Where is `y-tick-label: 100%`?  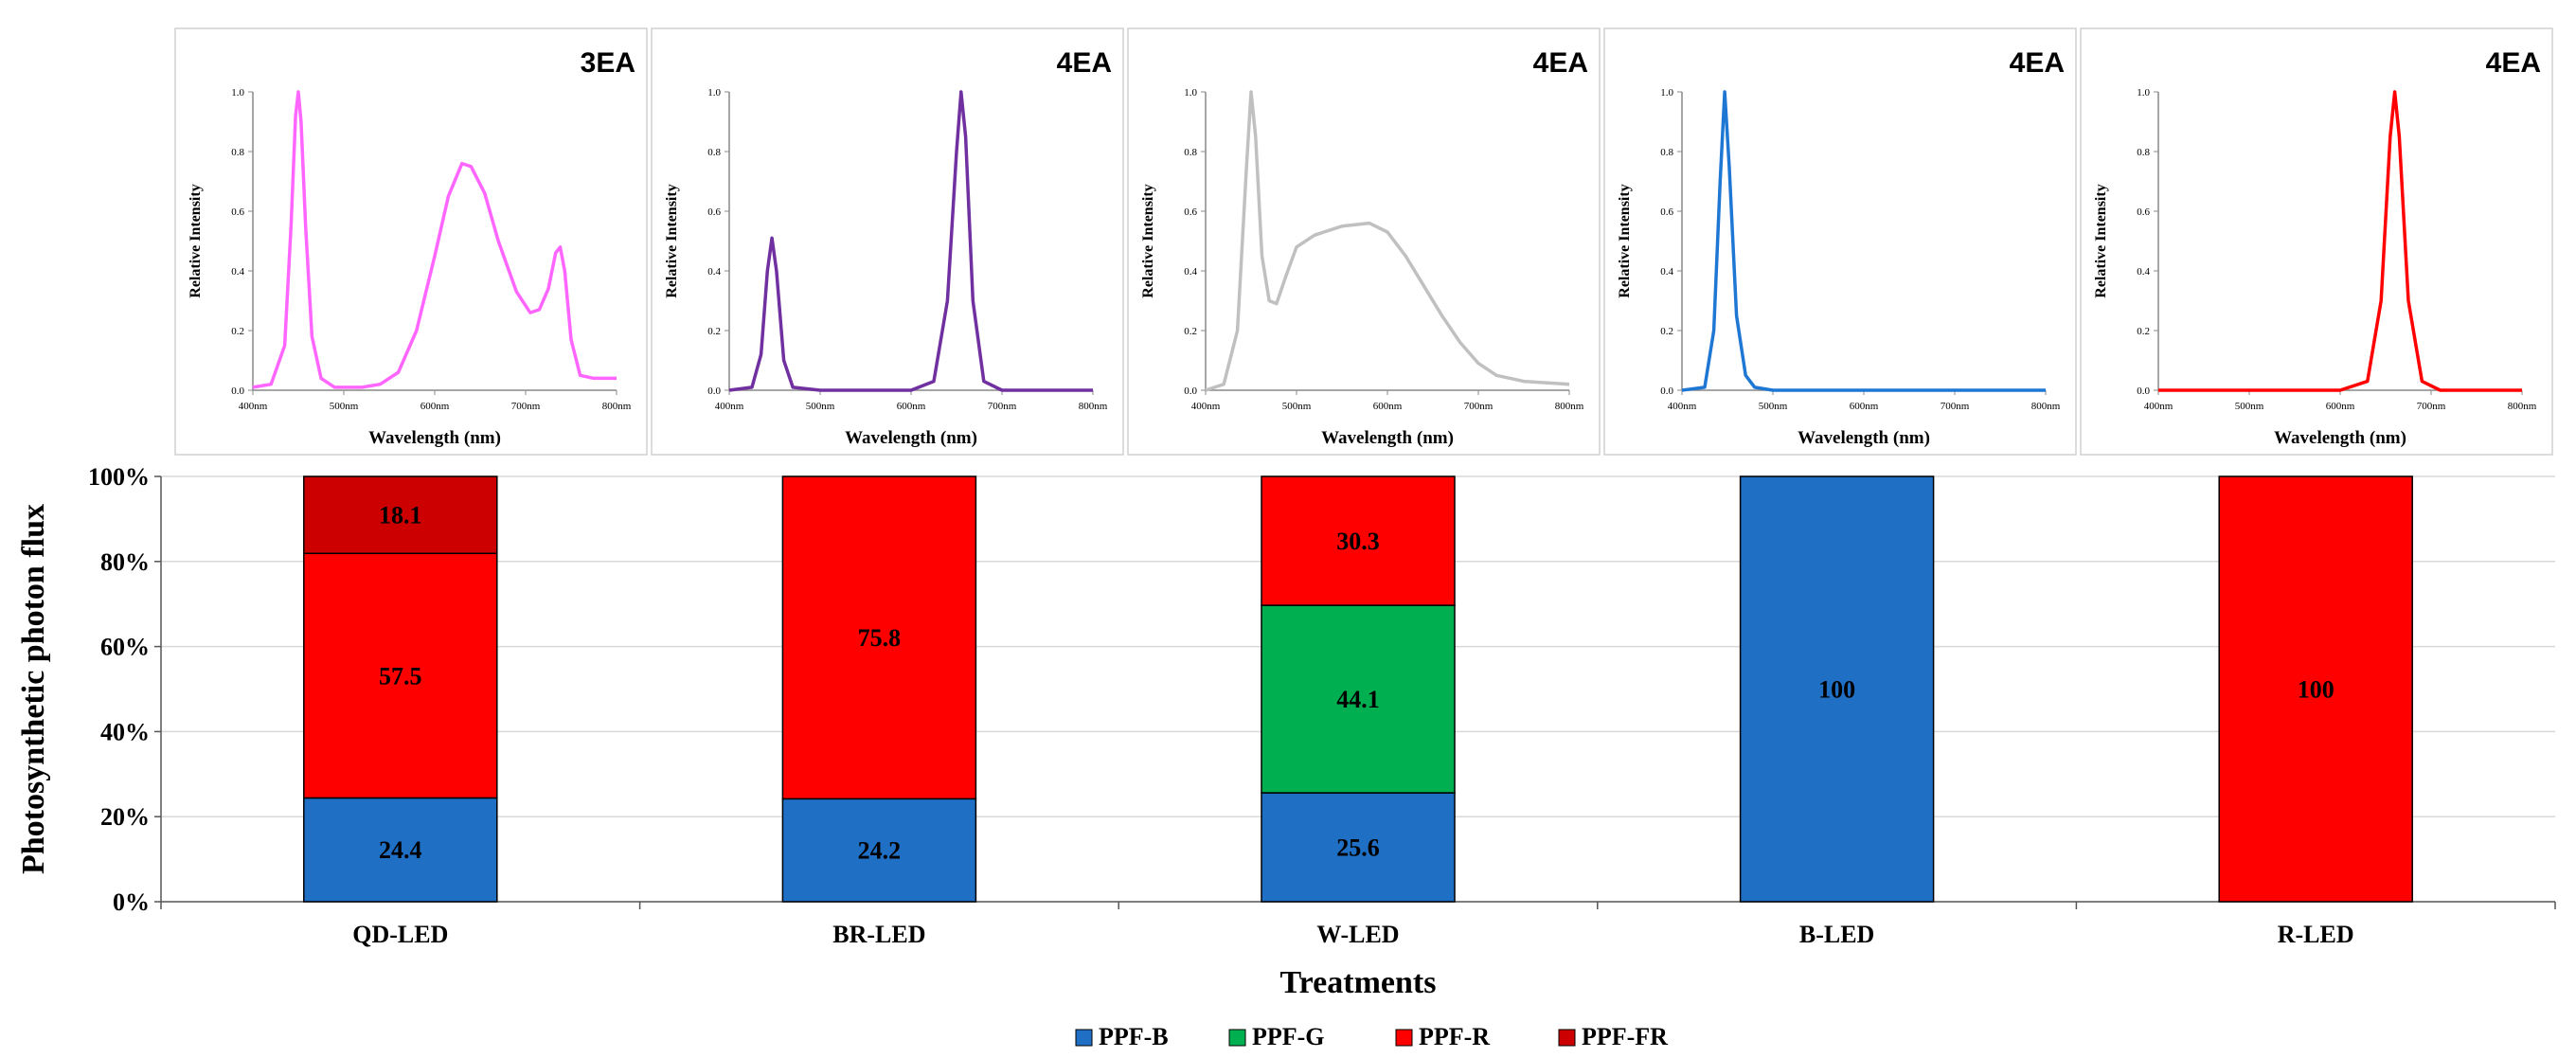
y-tick-label: 100% is located at coordinates (119, 477).